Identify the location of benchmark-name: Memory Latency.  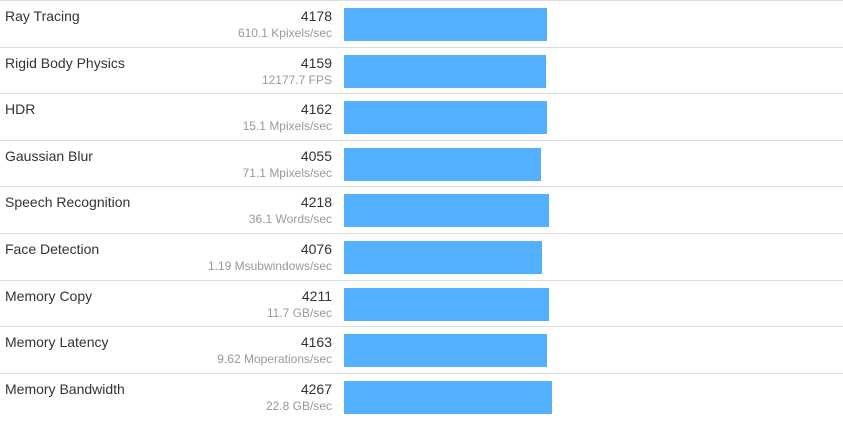
(57, 342).